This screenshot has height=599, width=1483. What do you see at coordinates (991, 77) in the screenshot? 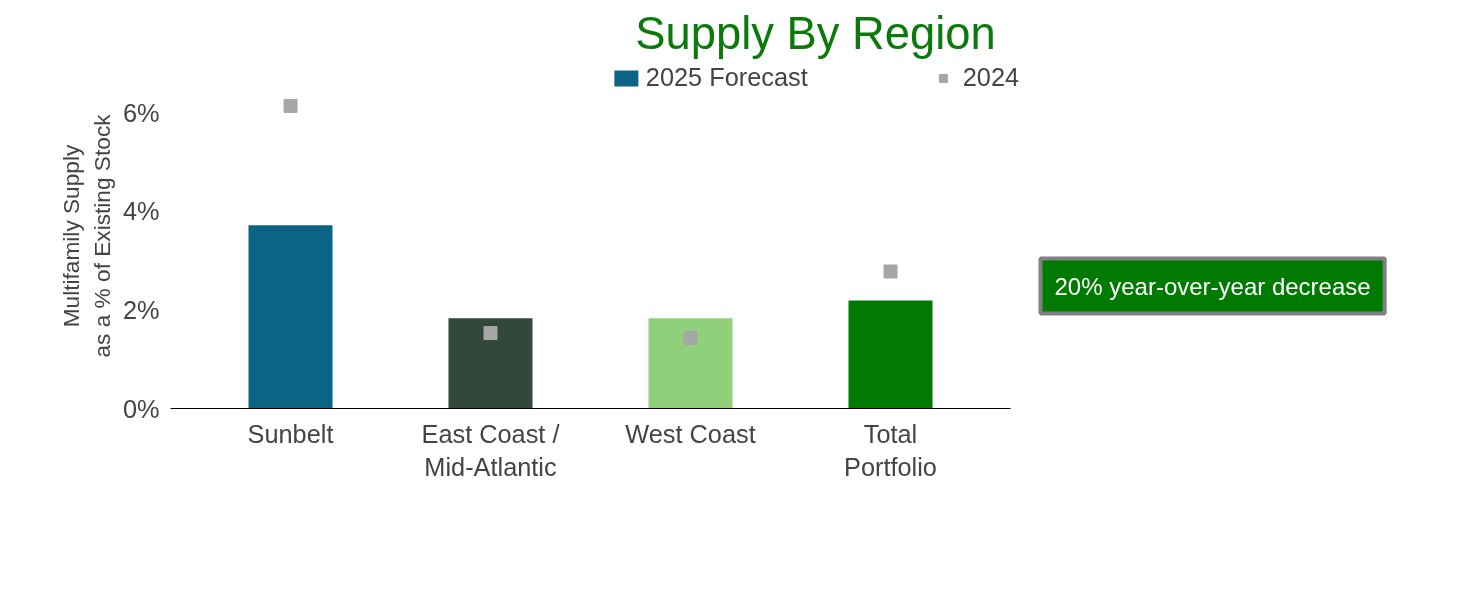
I see `legend-label: 2024` at bounding box center [991, 77].